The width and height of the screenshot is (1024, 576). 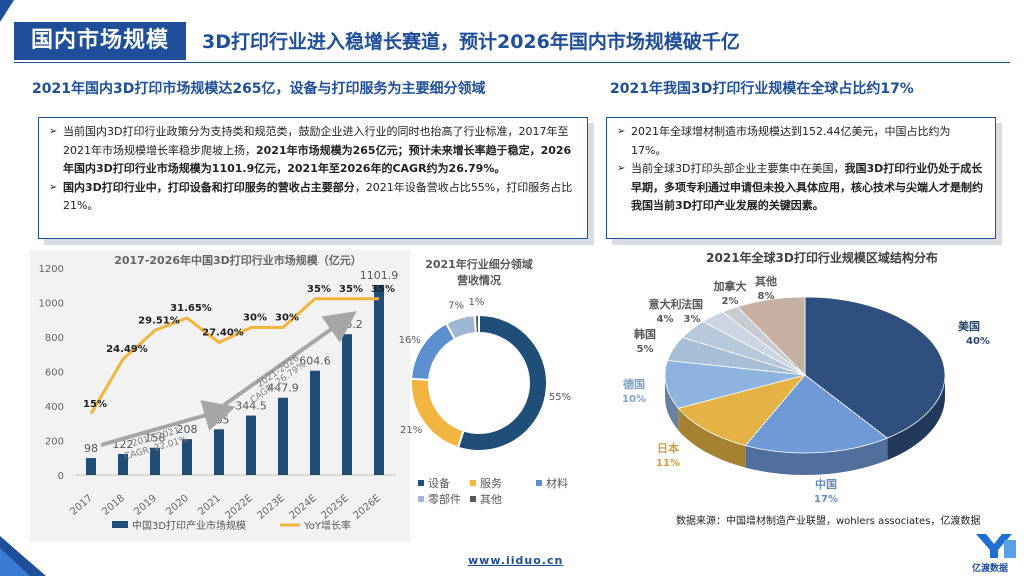 What do you see at coordinates (251, 406) in the screenshot?
I see `bar-value-label: 344.5` at bounding box center [251, 406].